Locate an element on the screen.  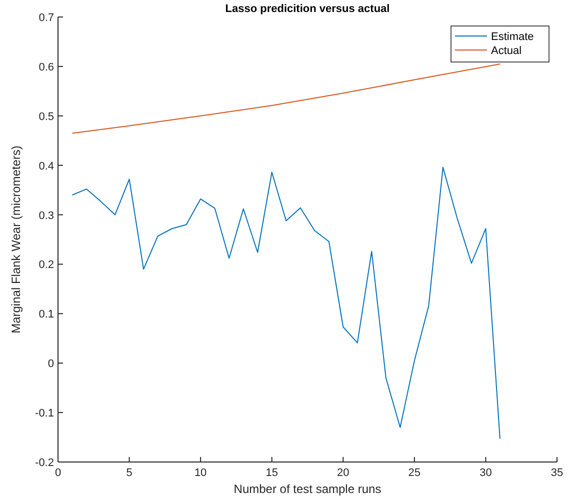
x-tick-label: 5 is located at coordinates (129, 473).